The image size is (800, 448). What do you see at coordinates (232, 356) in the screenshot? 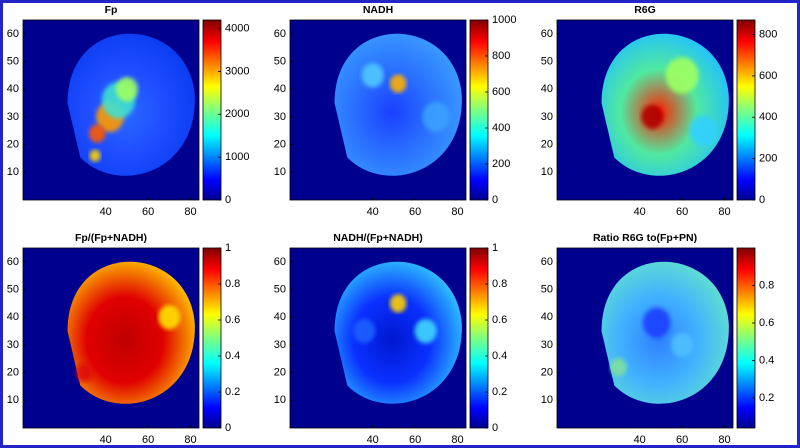
I see `colorbar-tick-label: 0.4` at bounding box center [232, 356].